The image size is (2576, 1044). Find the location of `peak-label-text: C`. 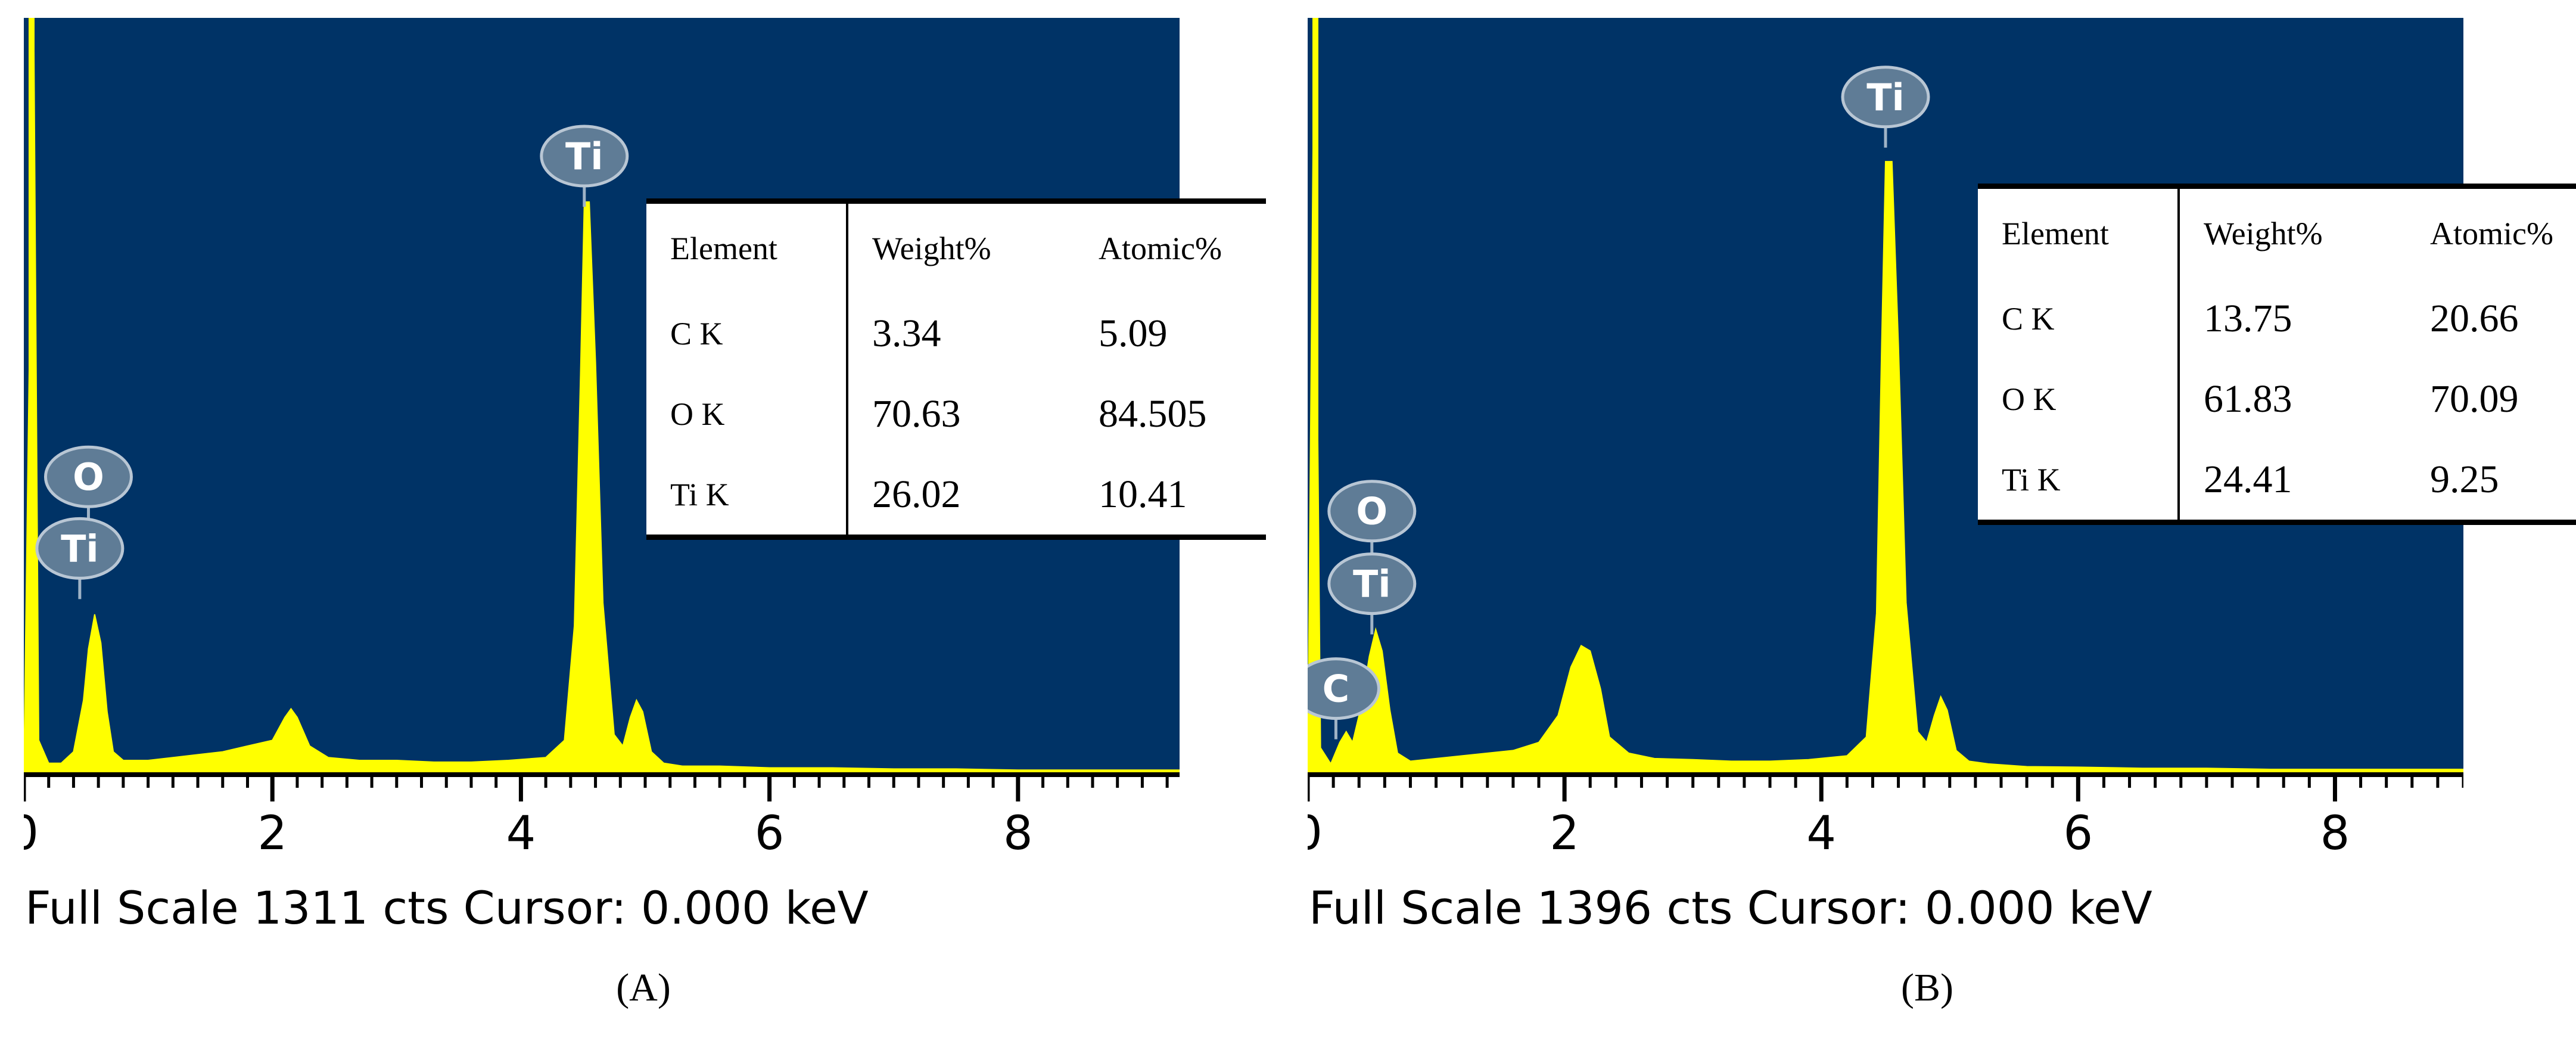

peak-label-text: C is located at coordinates (1336, 689).